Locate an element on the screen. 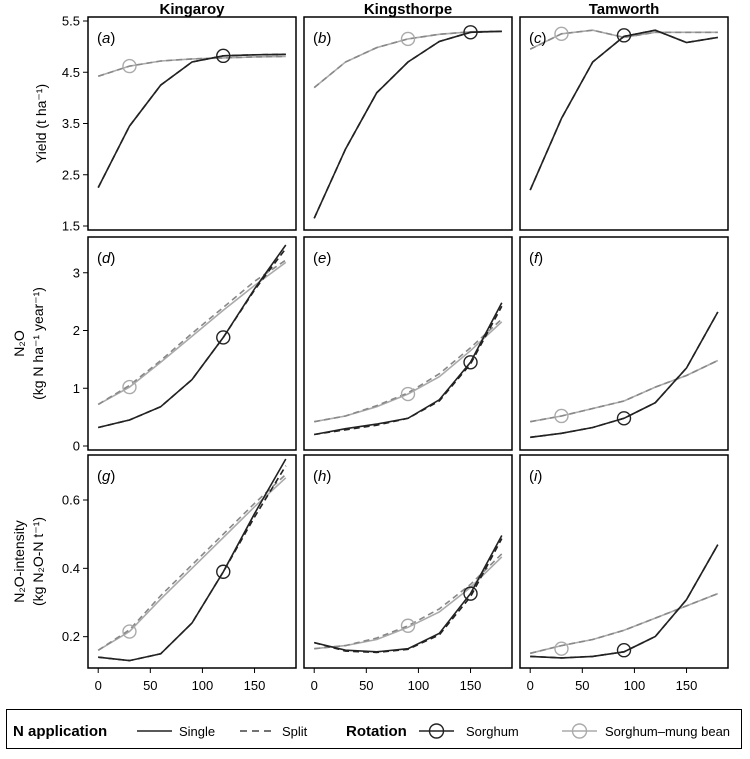 The height and width of the screenshot is (759, 750). legend-sorghum-marker is located at coordinates (436, 731).